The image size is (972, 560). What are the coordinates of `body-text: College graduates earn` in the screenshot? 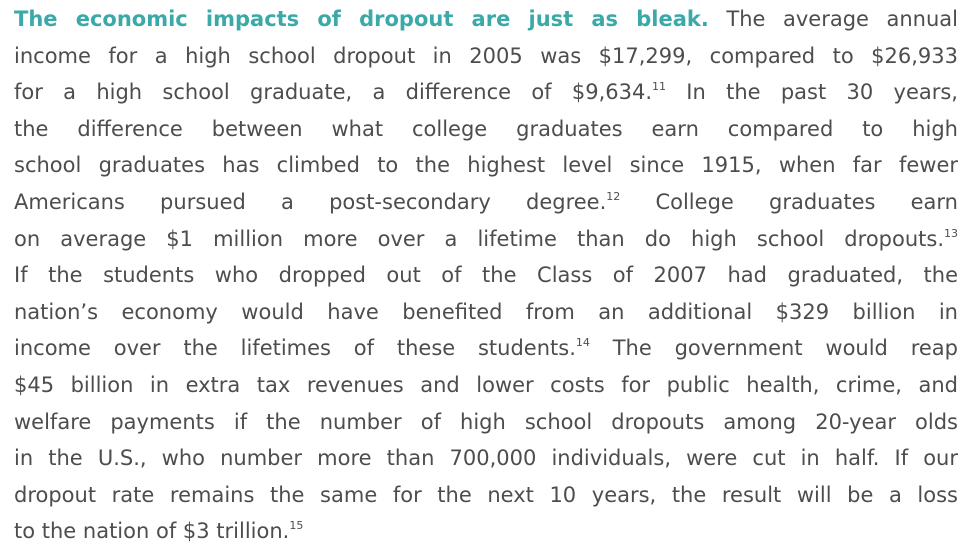 It's located at (789, 201).